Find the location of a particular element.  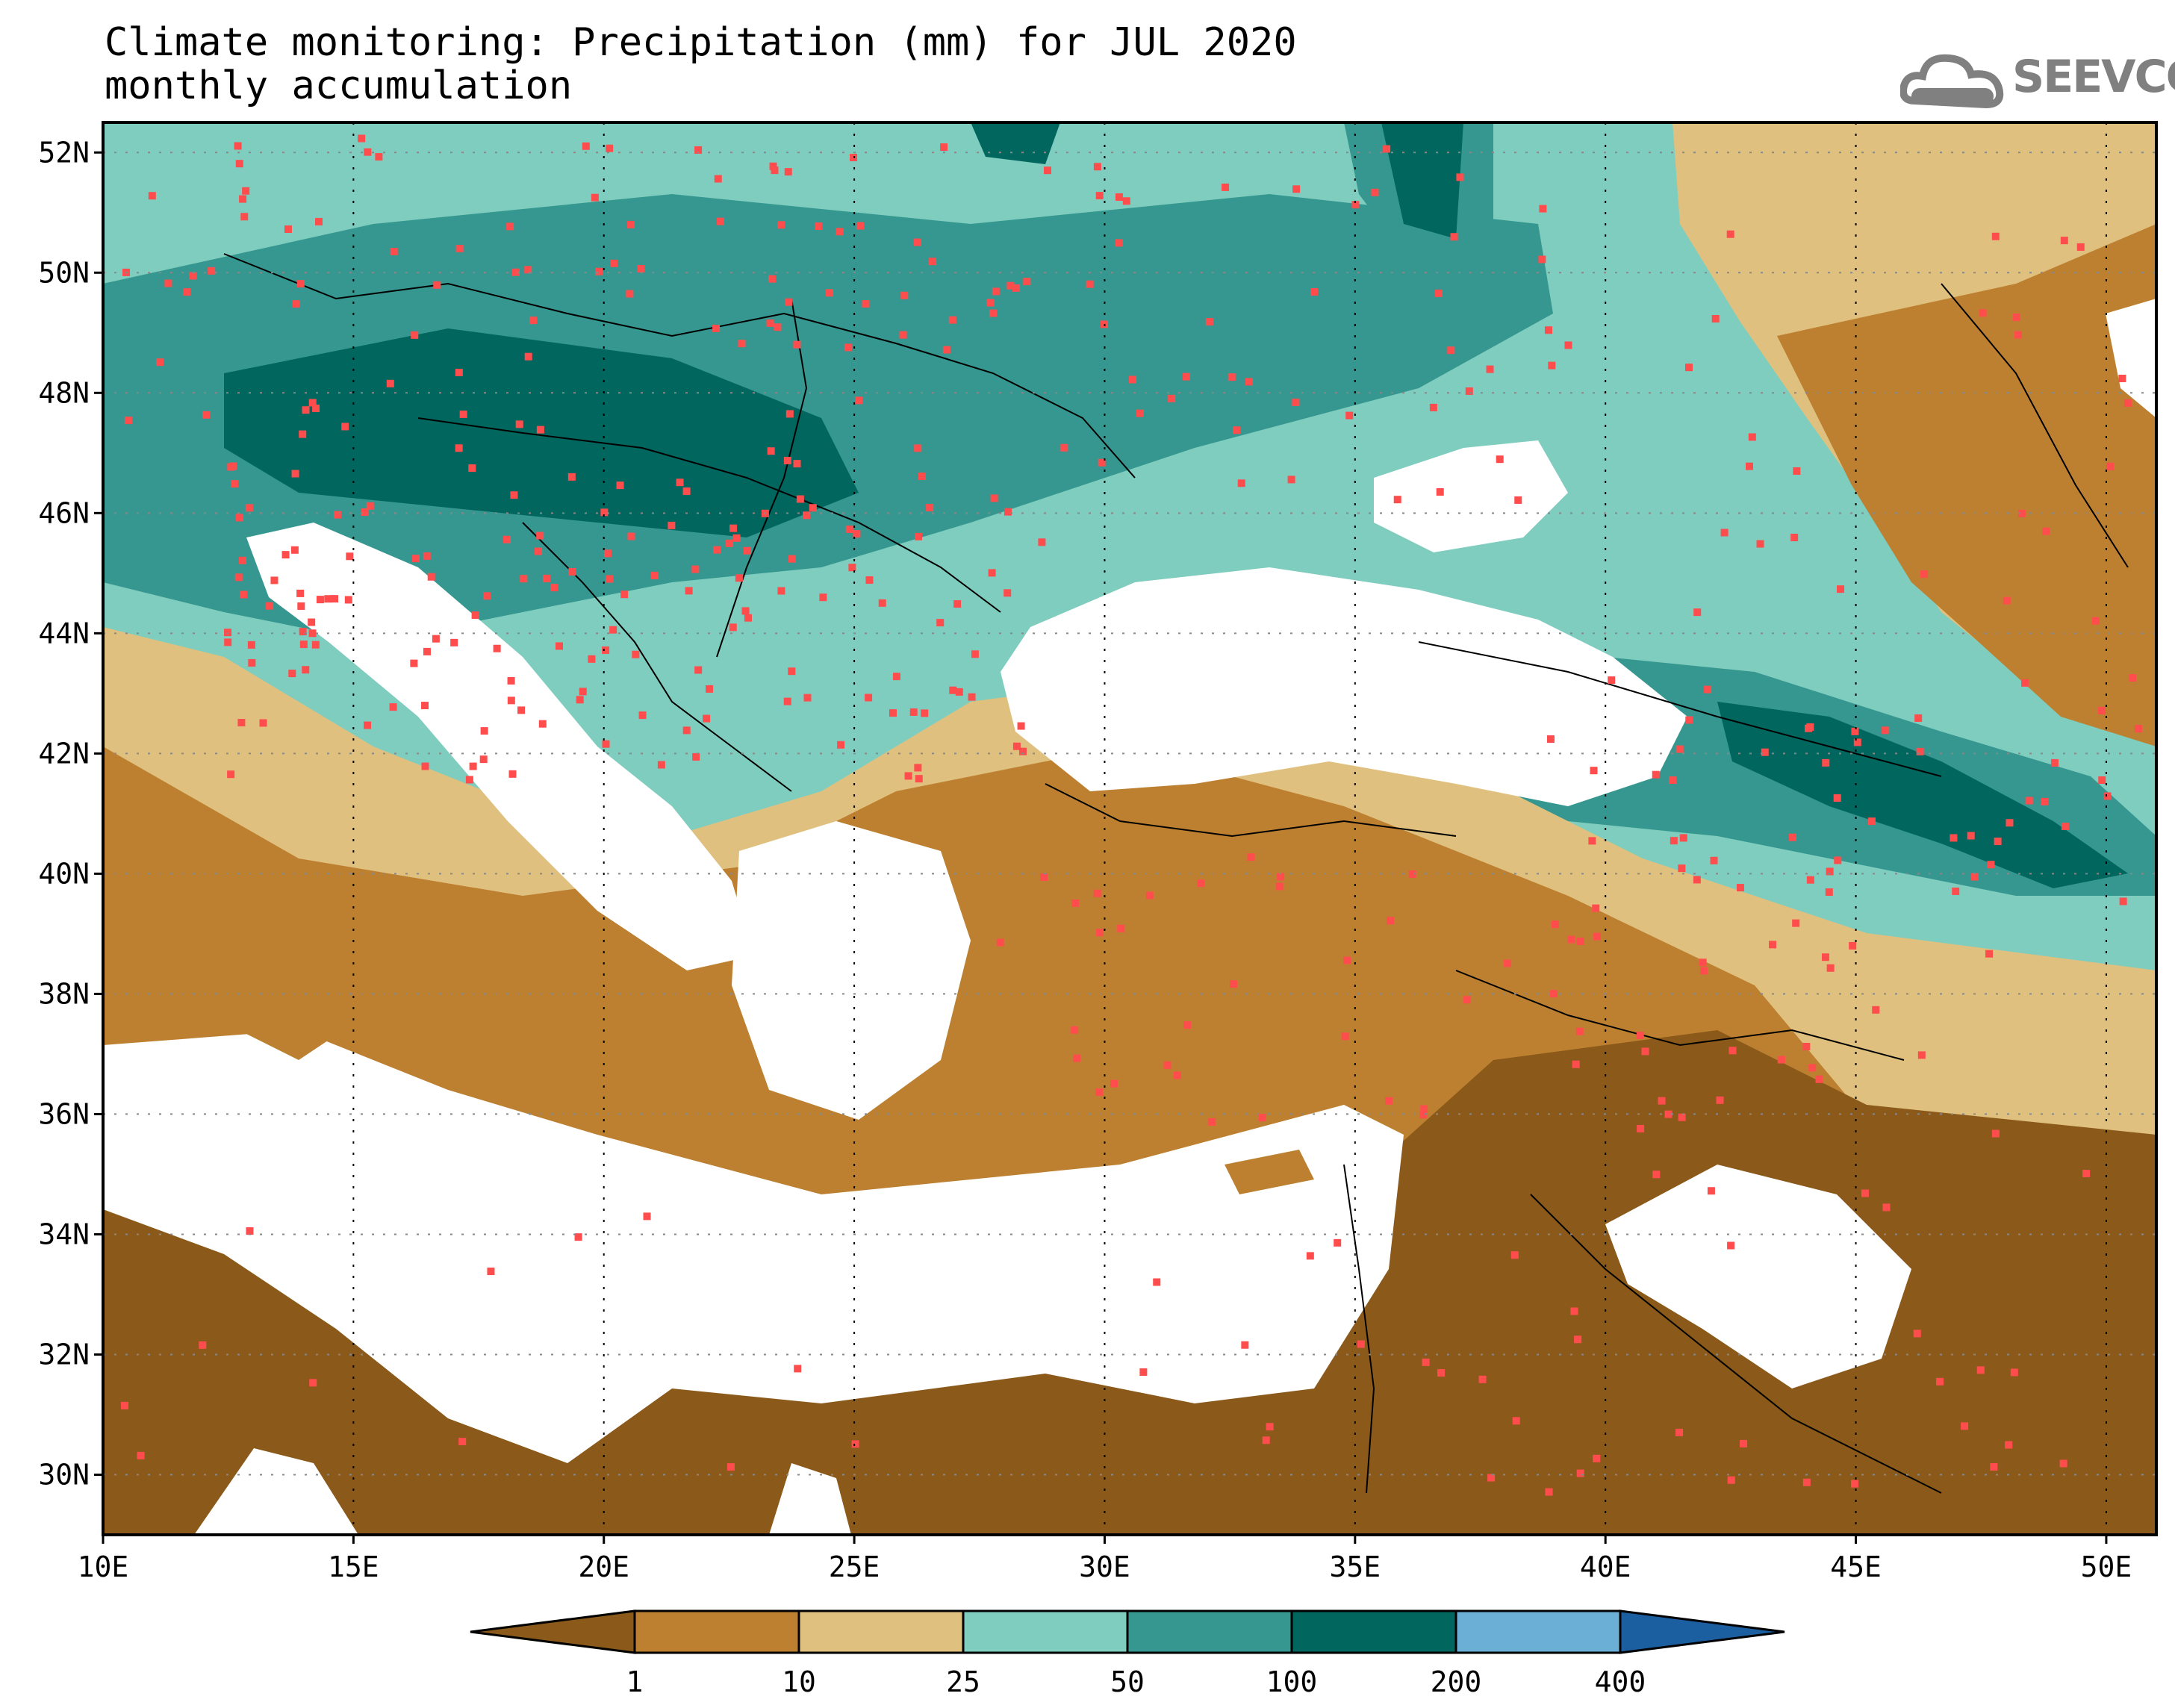

seevccc-logo: SEEVCCC is located at coordinates (2037, 78).